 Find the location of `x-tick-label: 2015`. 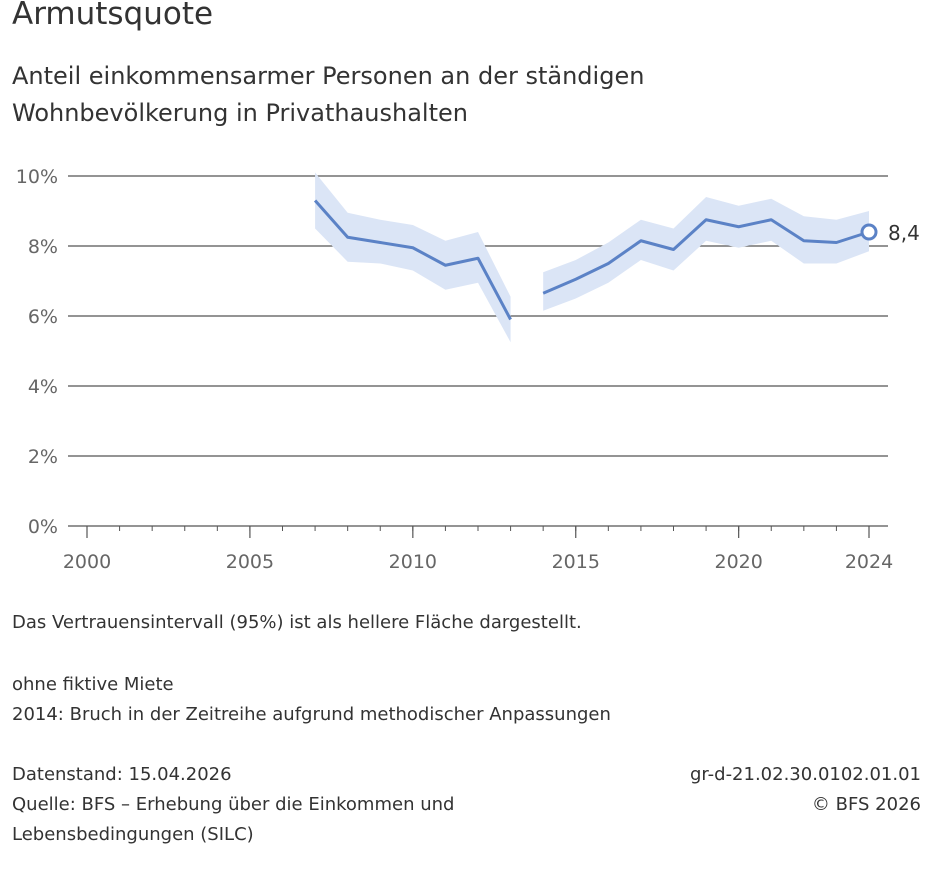

x-tick-label: 2015 is located at coordinates (576, 562).